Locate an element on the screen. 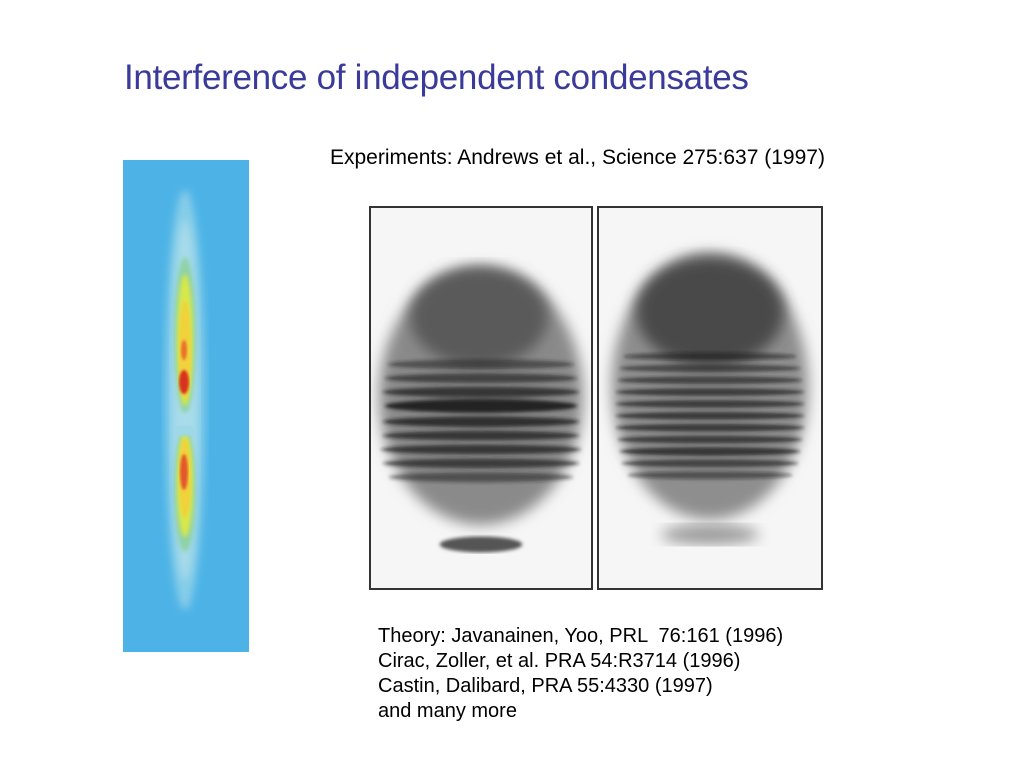 This screenshot has height=768, width=1024. fringe-image-left is located at coordinates (481, 398).